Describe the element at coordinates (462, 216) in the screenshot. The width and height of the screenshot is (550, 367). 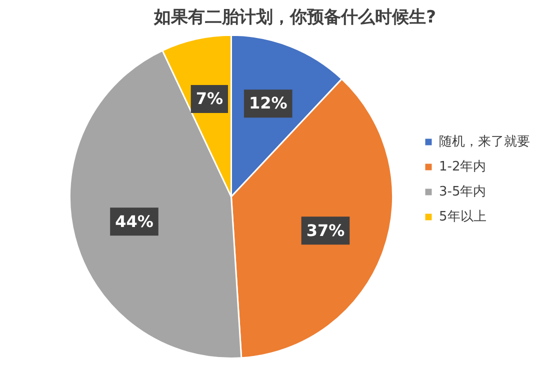
I see `legend-label: 5年以上` at that location.